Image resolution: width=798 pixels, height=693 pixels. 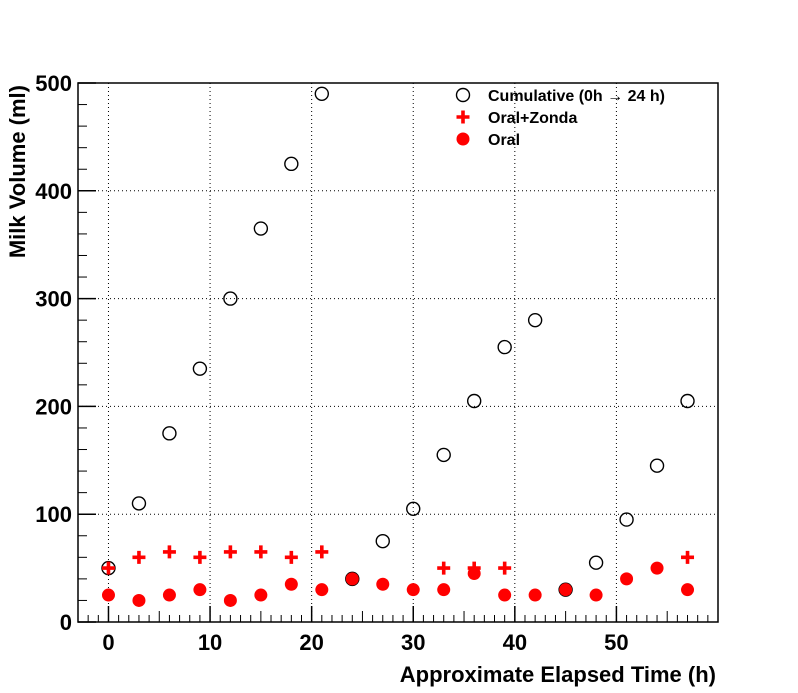 What do you see at coordinates (311, 642) in the screenshot?
I see `x-tick-label: 20` at bounding box center [311, 642].